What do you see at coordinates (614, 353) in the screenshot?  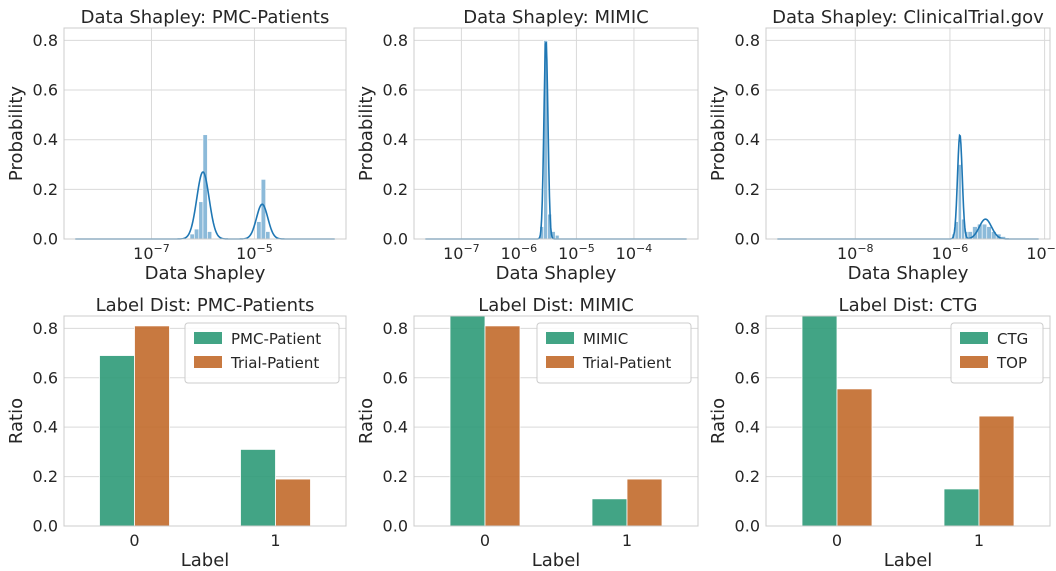 I see `legend` at bounding box center [614, 353].